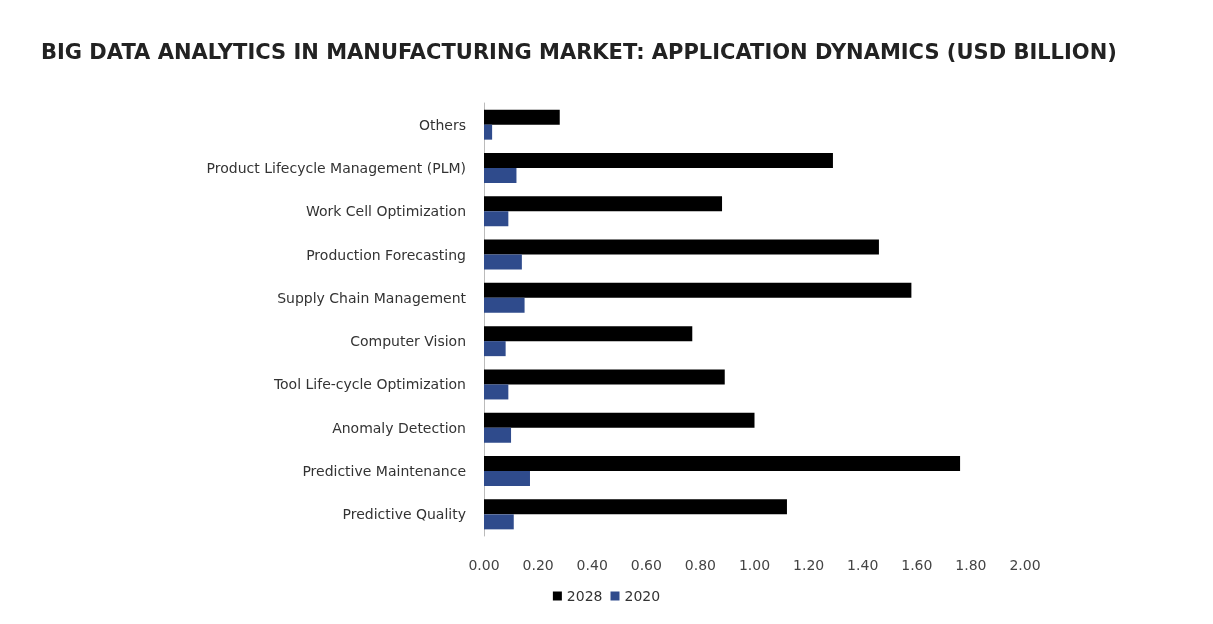 The width and height of the screenshot is (1213, 624). I want to click on y-tick-label: Computer Vision, so click(408, 341).